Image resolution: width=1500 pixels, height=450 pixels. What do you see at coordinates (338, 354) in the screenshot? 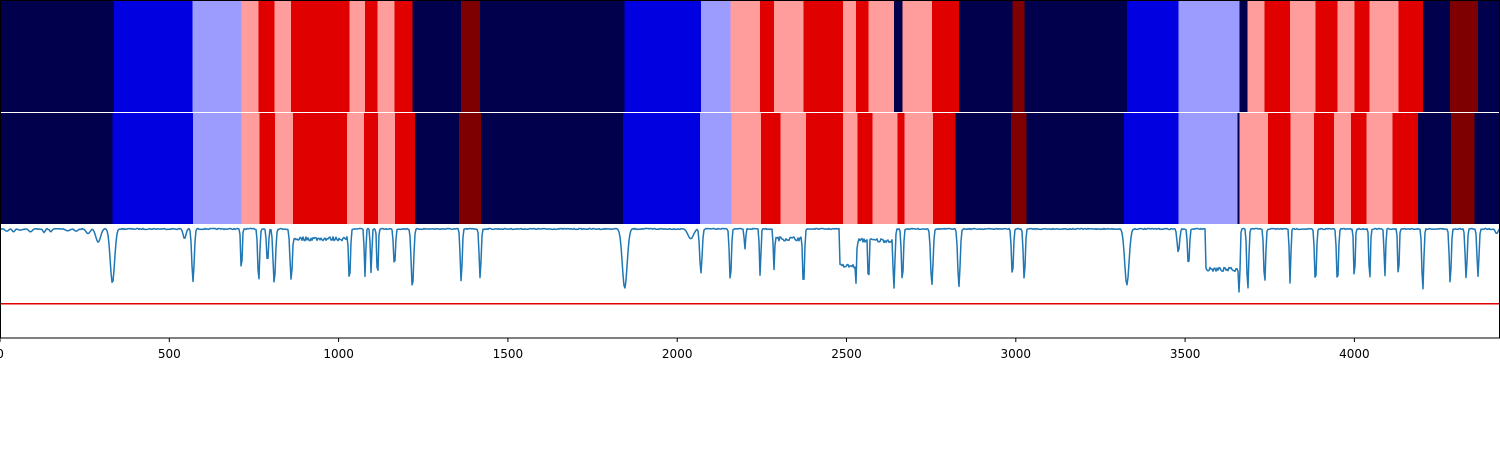
I see `x-tick-label-2: 1000` at bounding box center [338, 354].